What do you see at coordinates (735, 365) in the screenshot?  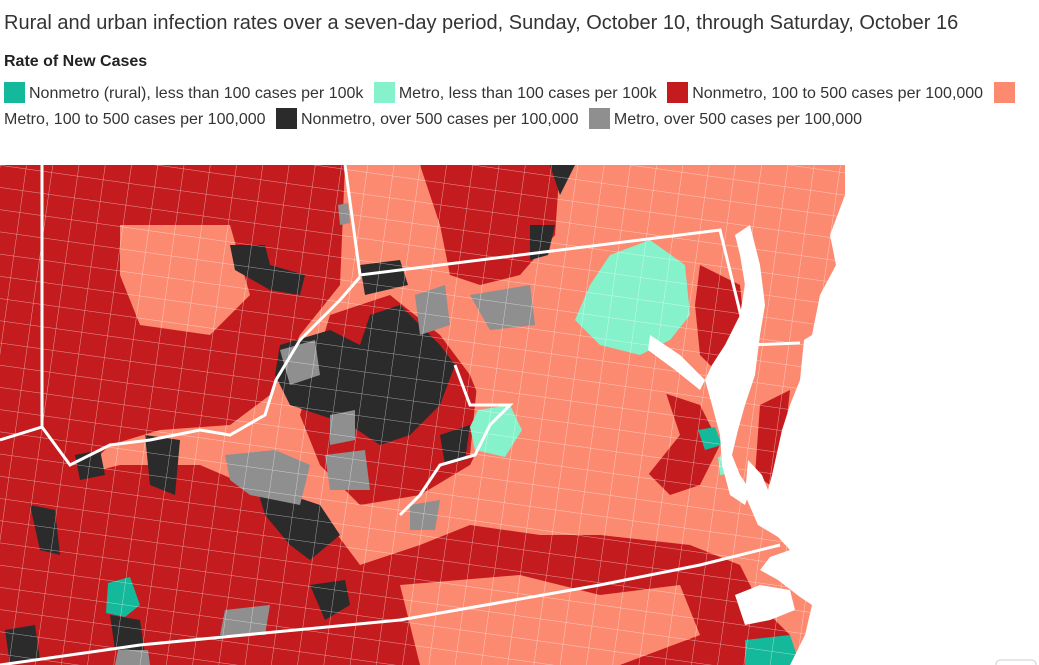 I see `chesapeake-bay` at bounding box center [735, 365].